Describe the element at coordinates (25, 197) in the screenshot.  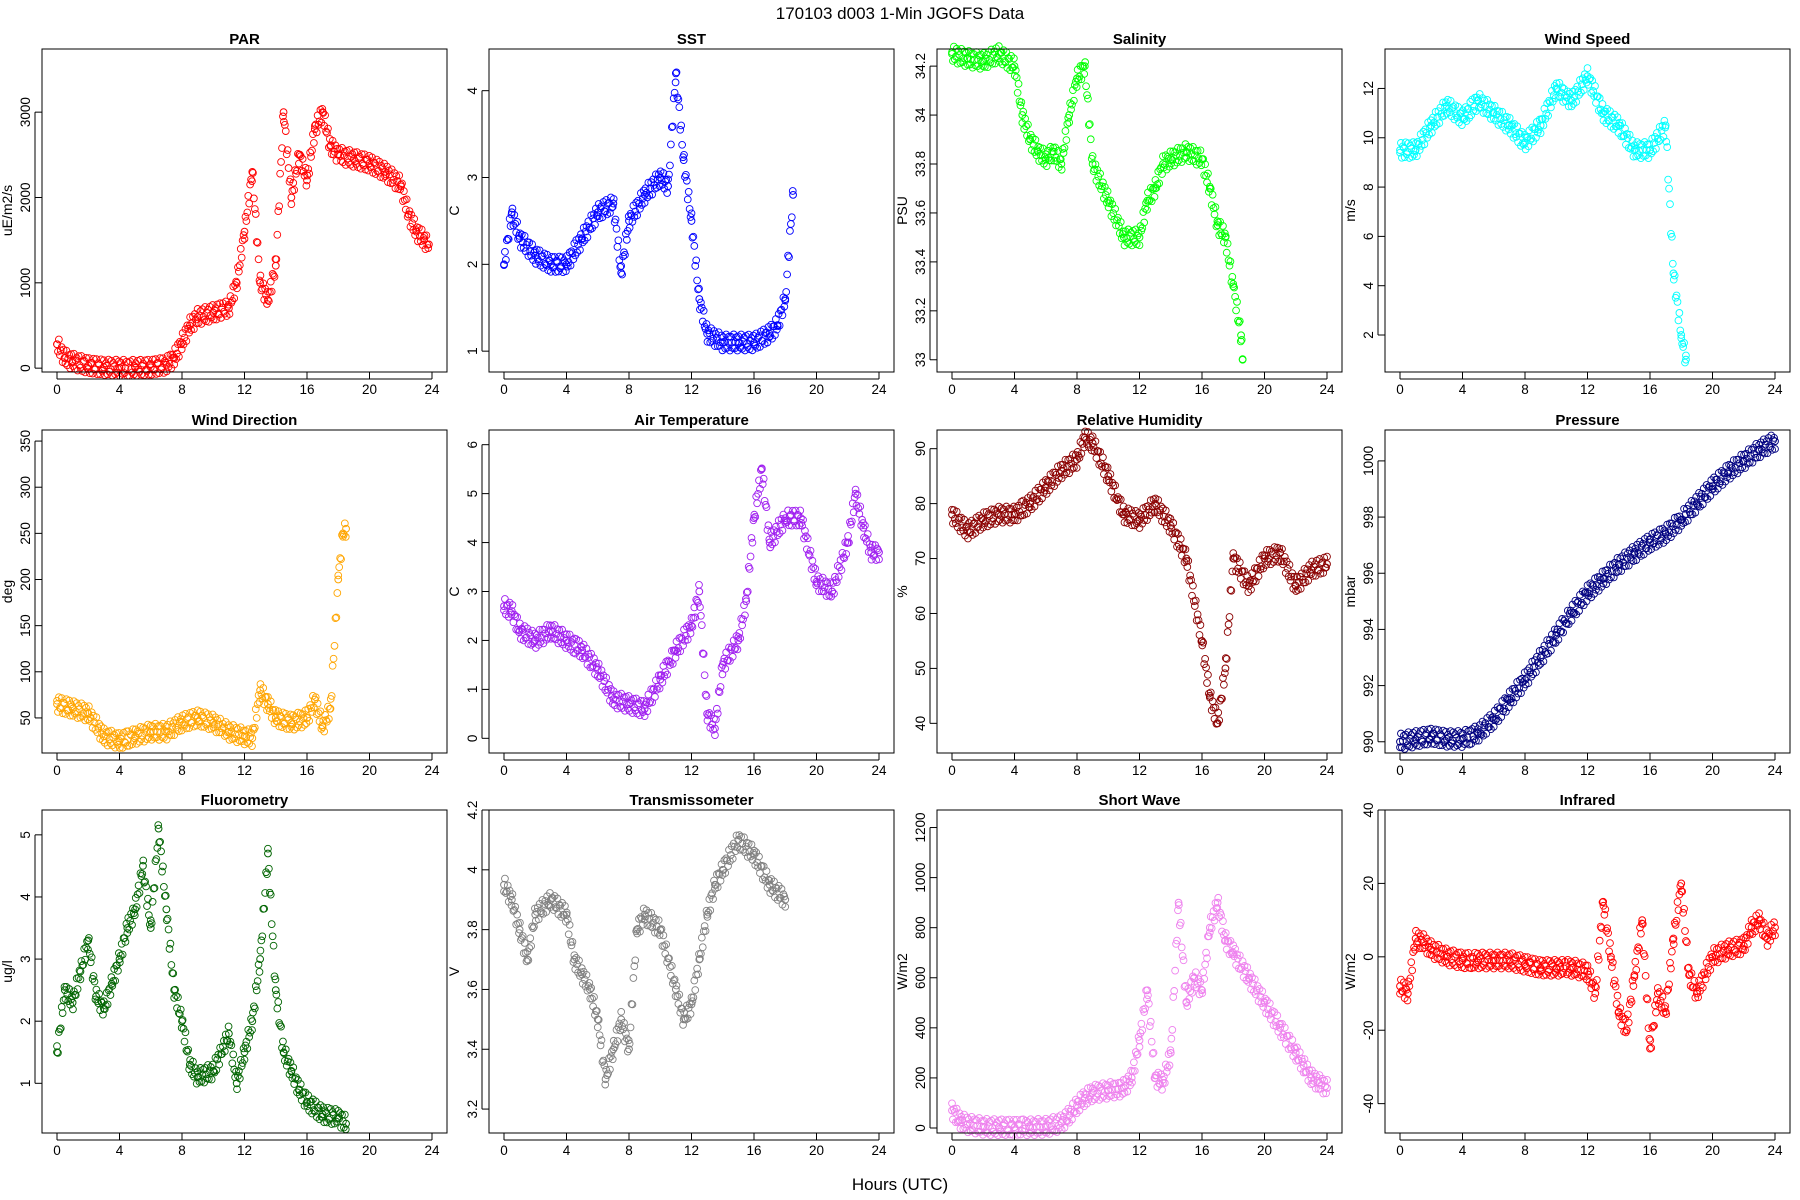
I see `y-tick-label: 2000` at that location.